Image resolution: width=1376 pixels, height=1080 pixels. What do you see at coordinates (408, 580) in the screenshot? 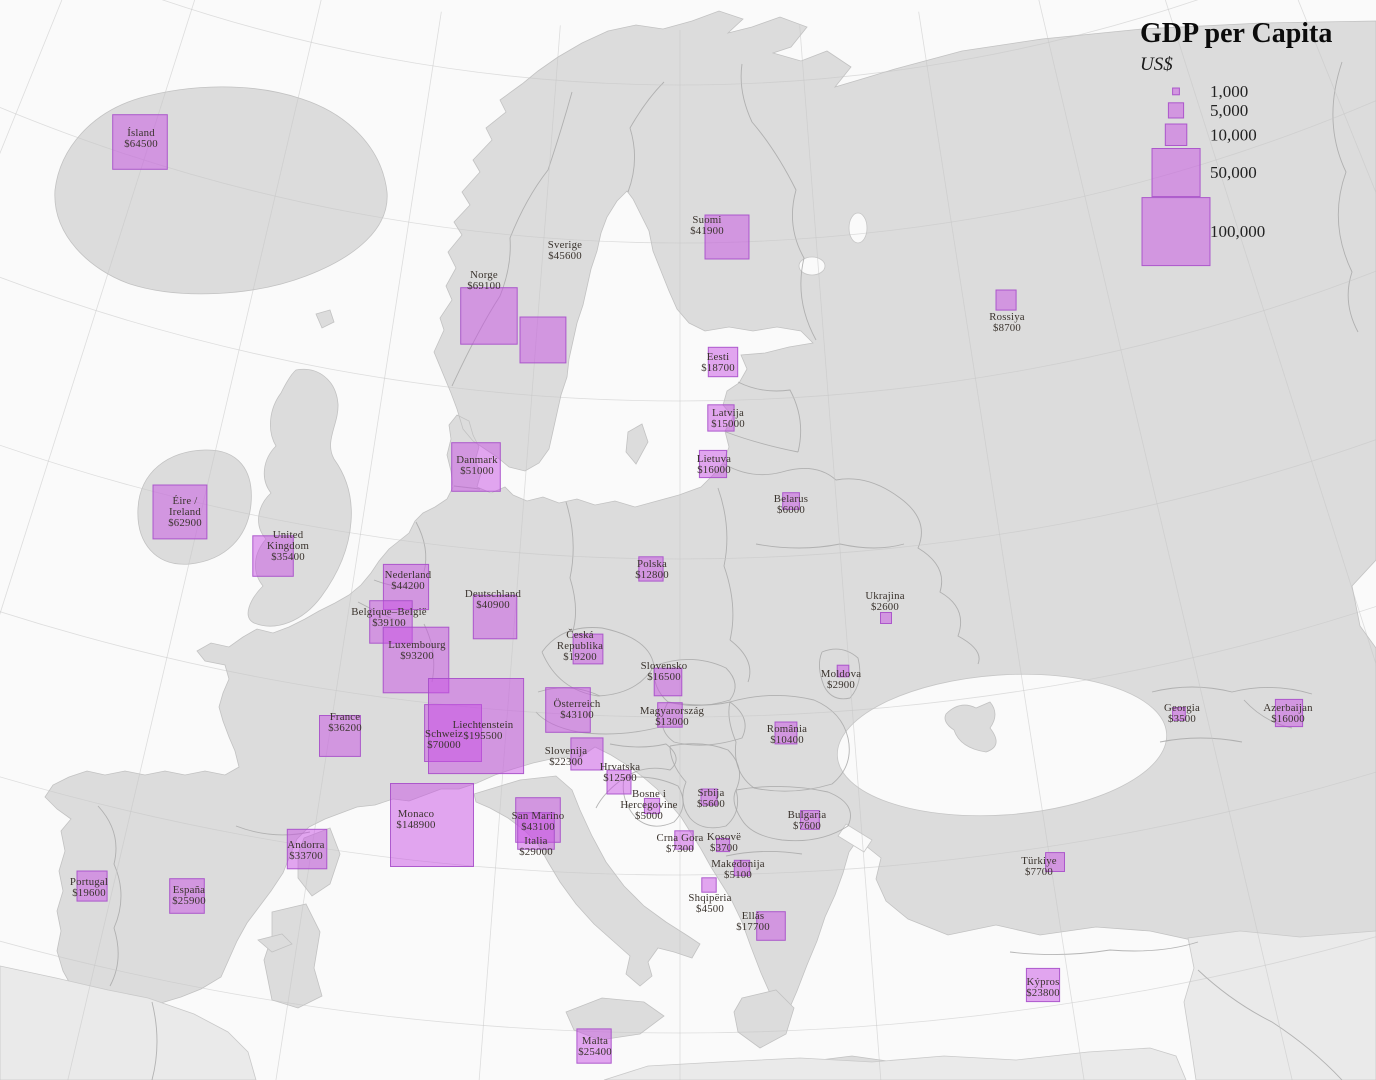
I see `country-label: Nederland $44200` at bounding box center [408, 580].